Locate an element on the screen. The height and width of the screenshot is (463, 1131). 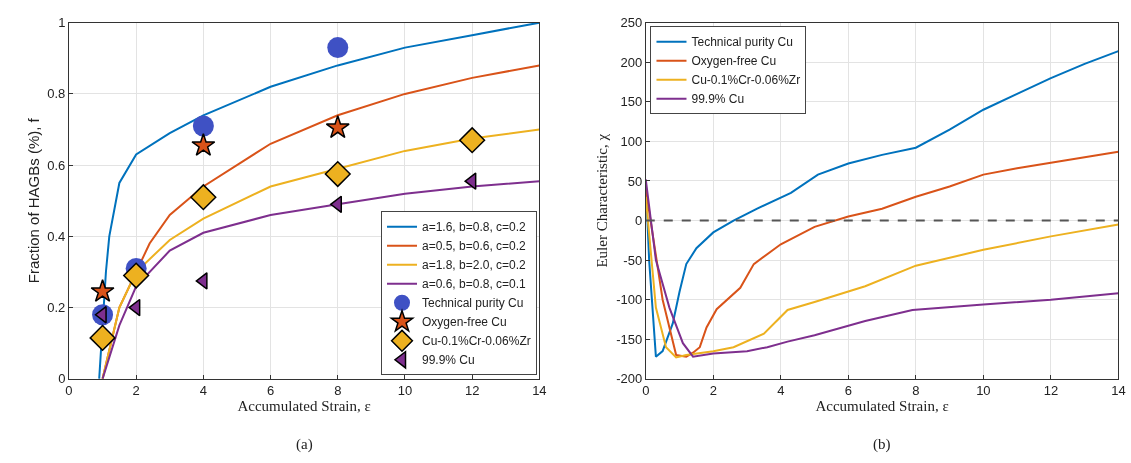
y-tick-label: 150 is located at coordinates (631, 102).